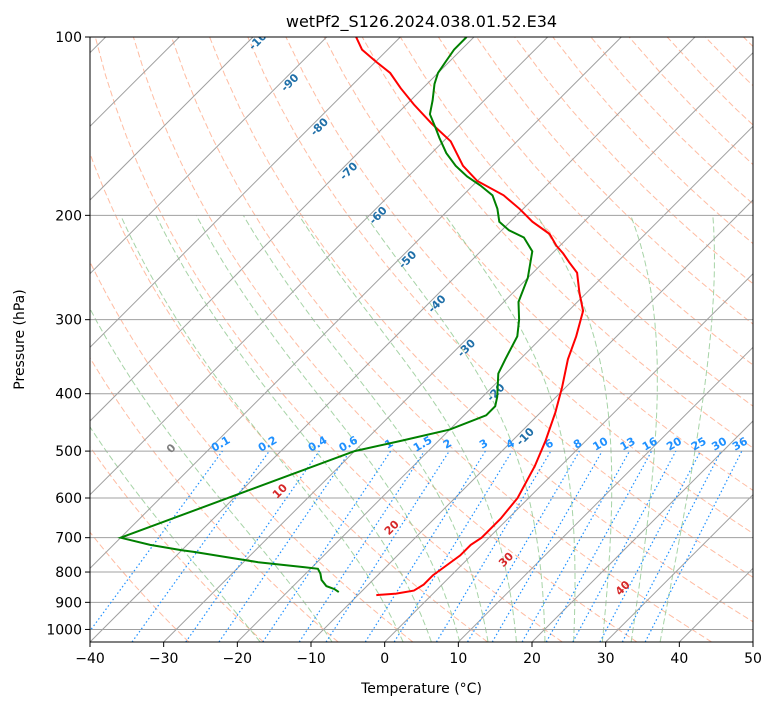 The image size is (775, 713). What do you see at coordinates (311, 659) in the screenshot?
I see `x-tick-label: −10` at bounding box center [311, 659].